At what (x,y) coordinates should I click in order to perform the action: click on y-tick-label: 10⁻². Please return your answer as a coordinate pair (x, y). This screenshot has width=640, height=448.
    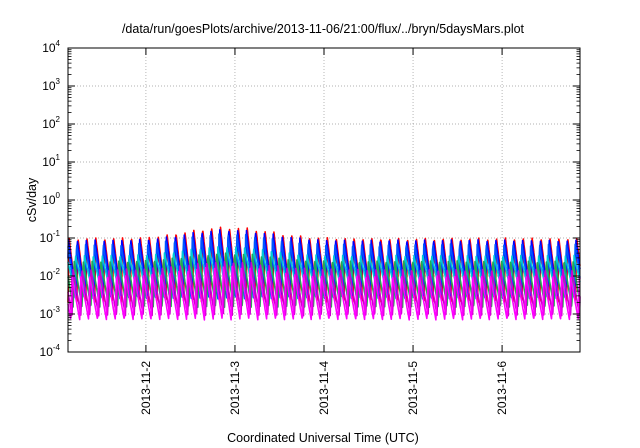
    Looking at the image, I should click on (50, 275).